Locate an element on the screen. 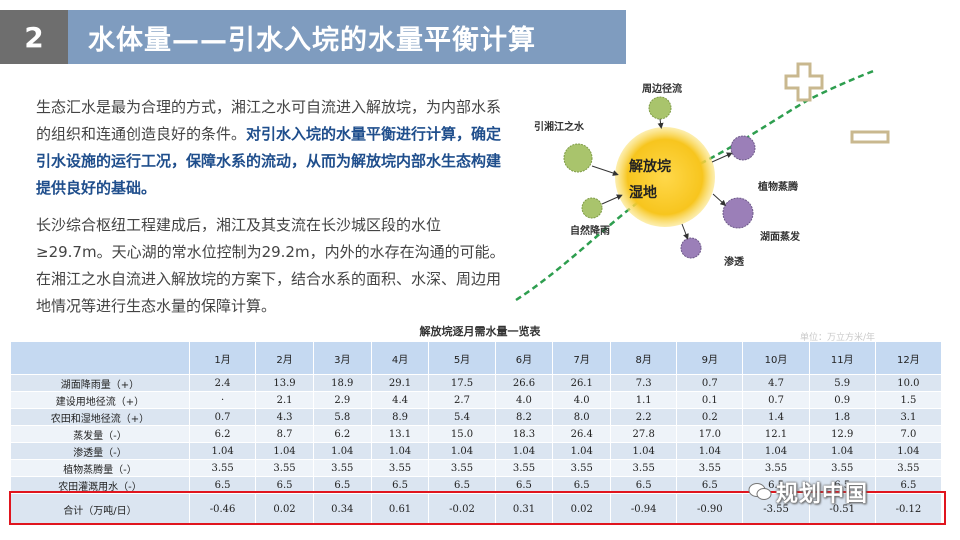  table-cell: 13.1 is located at coordinates (400, 434).